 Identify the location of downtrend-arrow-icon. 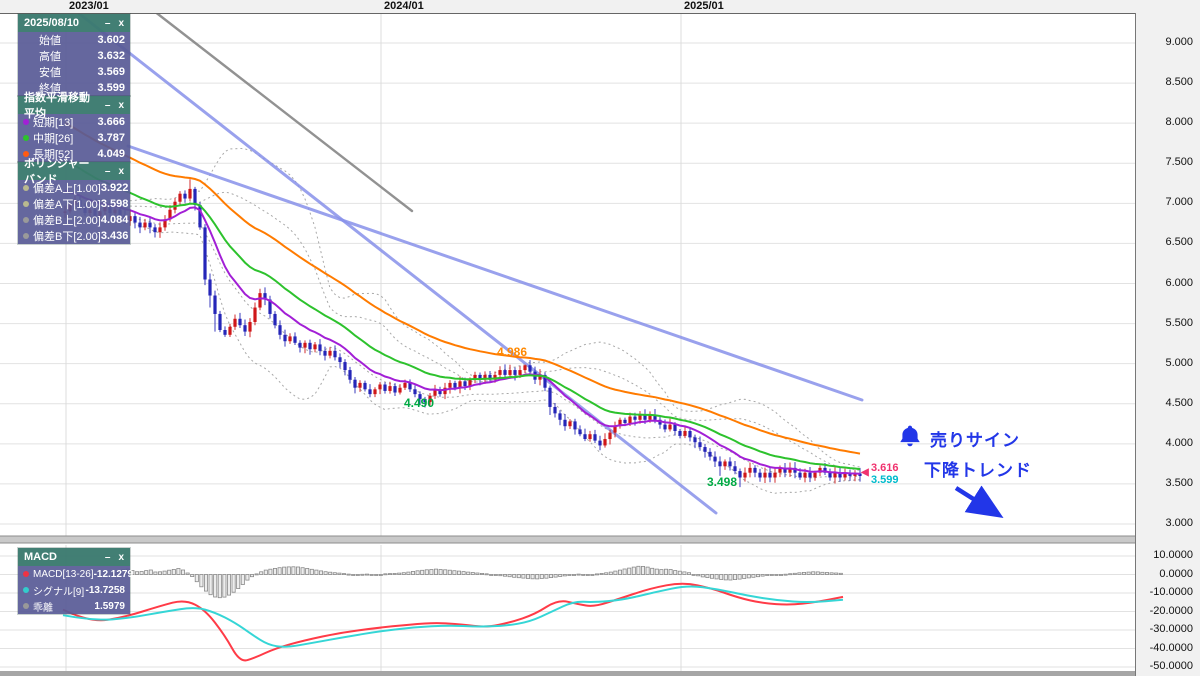
(983, 502).